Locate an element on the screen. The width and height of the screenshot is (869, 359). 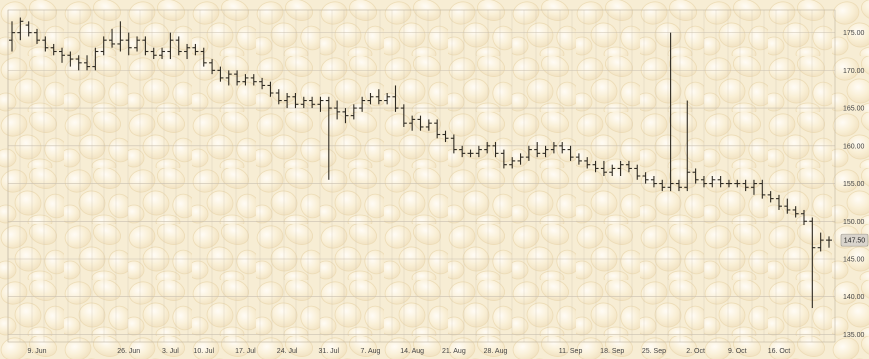
last-price-label: 147.50 is located at coordinates (855, 241).